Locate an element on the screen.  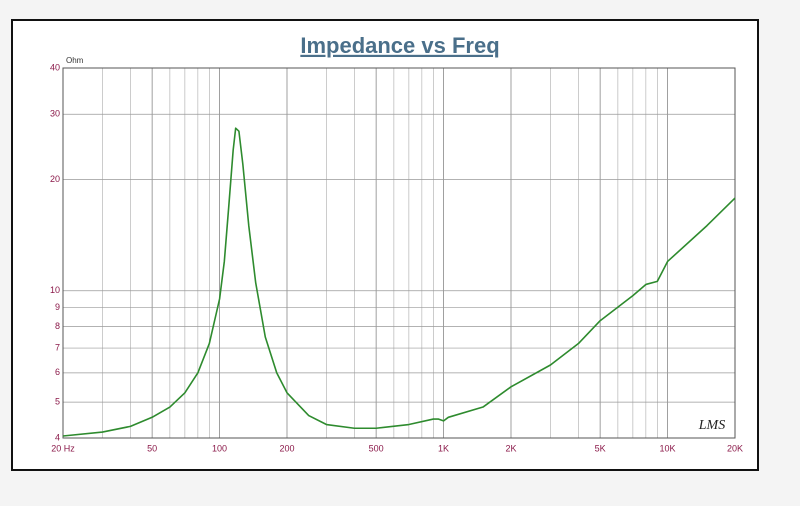
chart-title: Impedance vs Freq is located at coordinates (399, 45).